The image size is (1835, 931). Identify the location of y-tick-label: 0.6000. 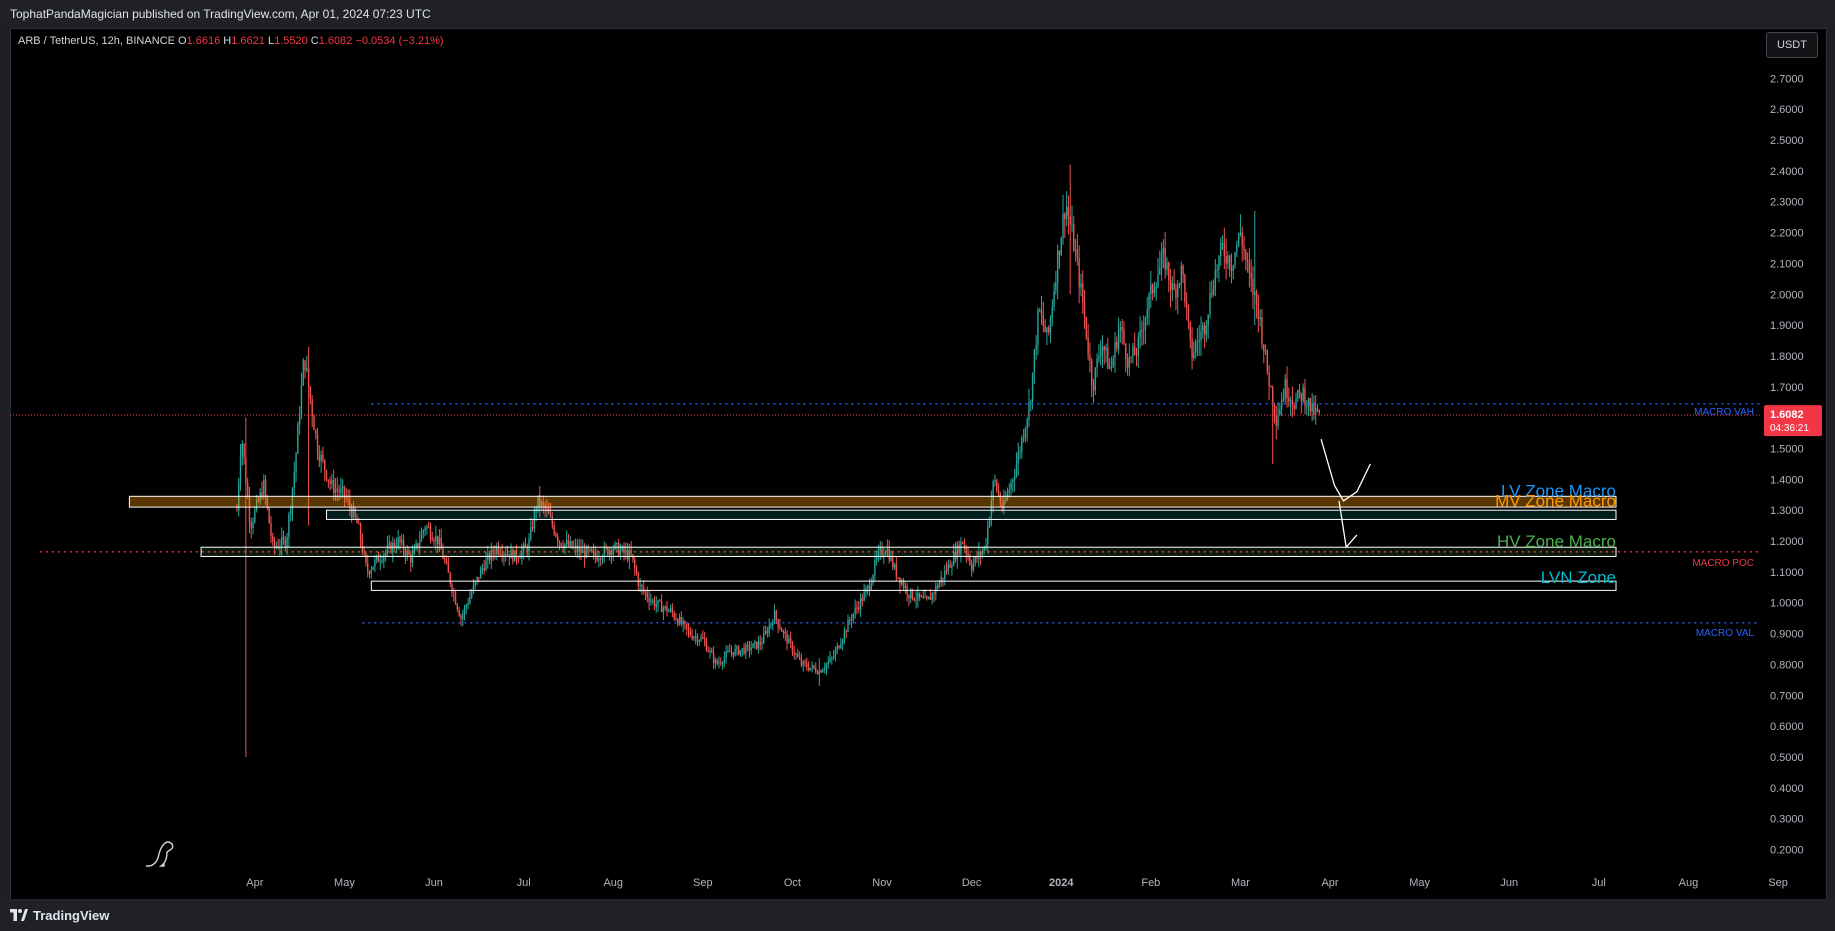
(1787, 727).